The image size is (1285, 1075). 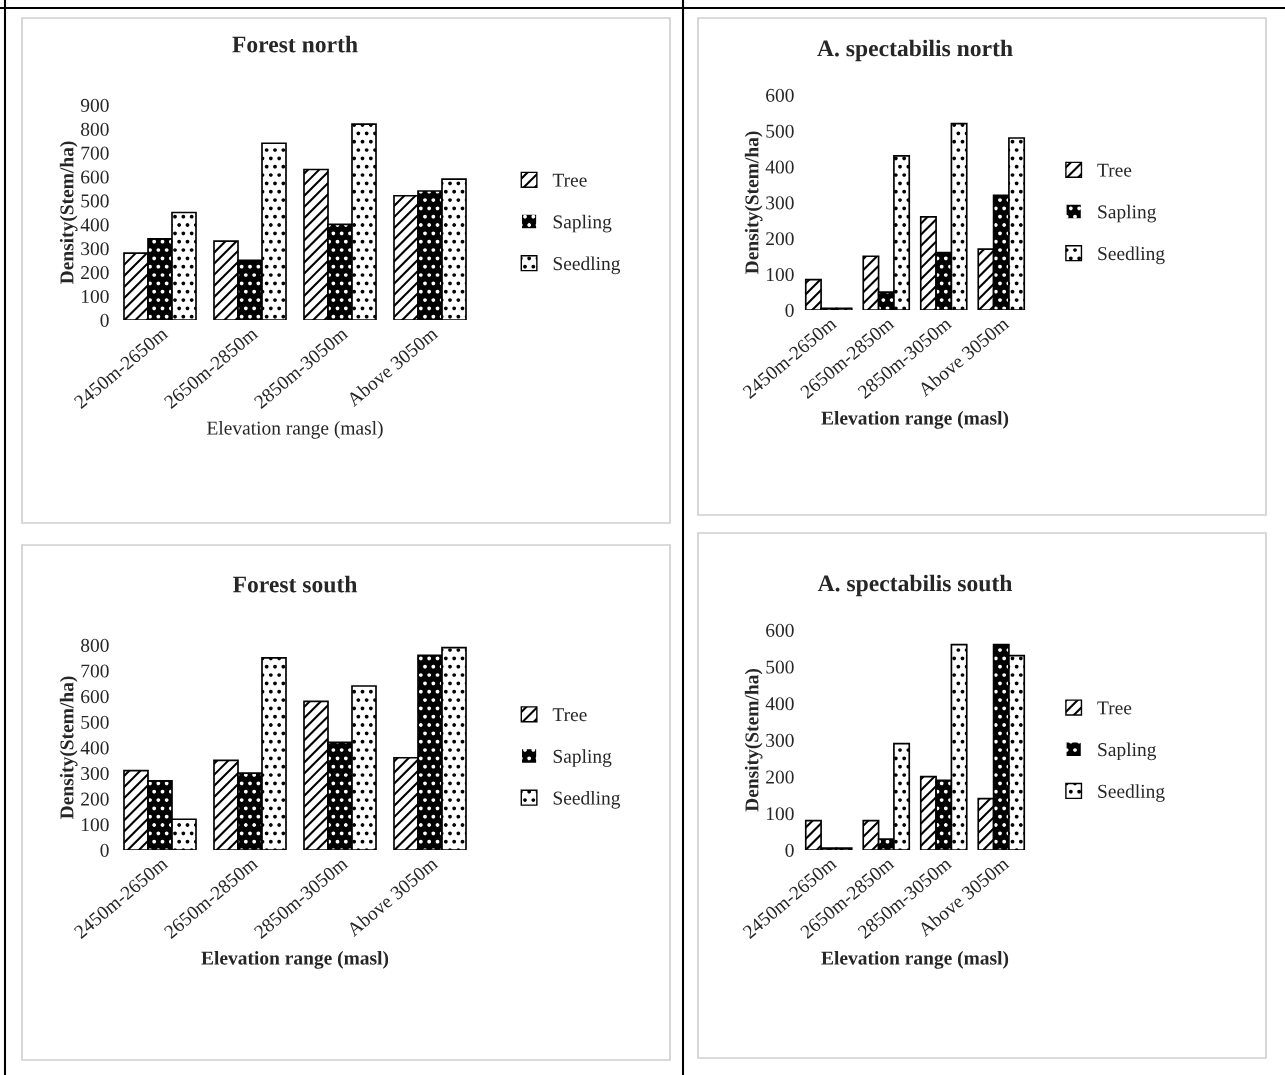 What do you see at coordinates (94, 105) in the screenshot?
I see `y-tick-label: 900` at bounding box center [94, 105].